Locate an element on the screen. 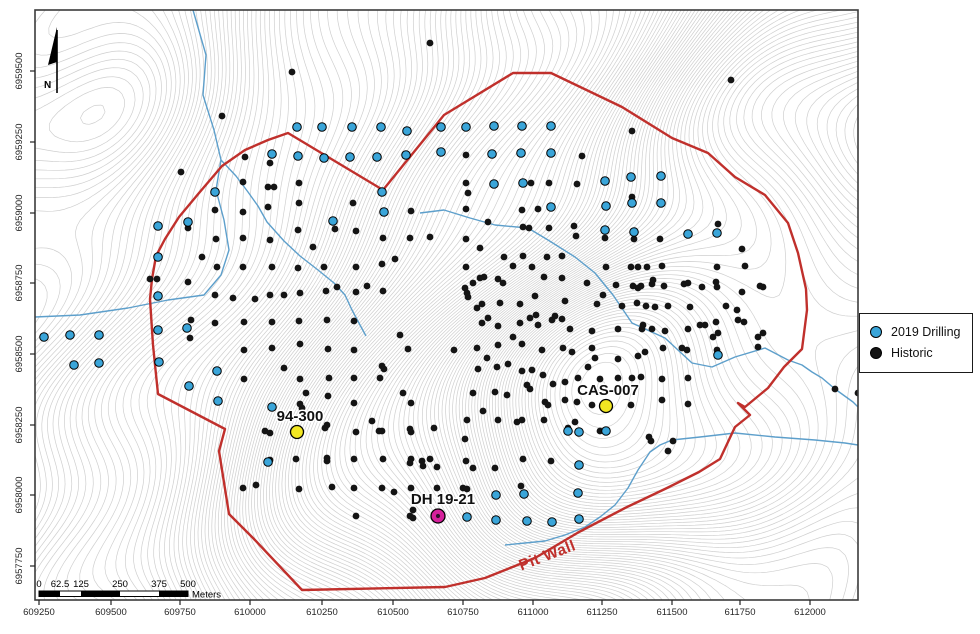 Image resolution: width=980 pixels, height=634 pixels. x-axis-tick-label: 610000 is located at coordinates (250, 612).